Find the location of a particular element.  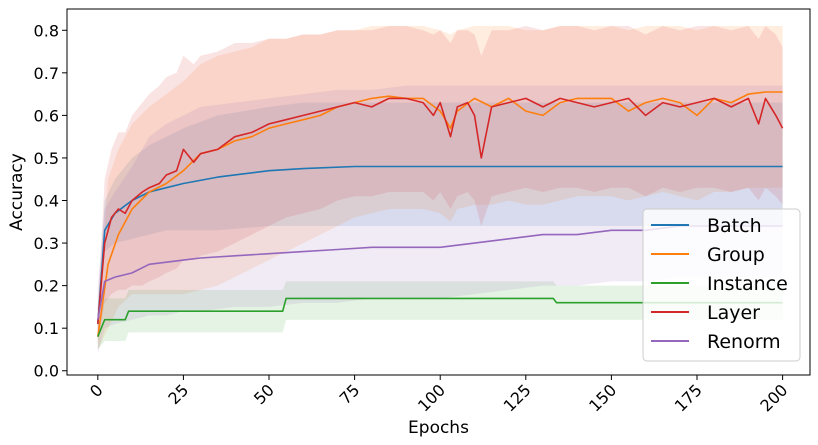

y-tick-label: 0.6 is located at coordinates (46, 115).